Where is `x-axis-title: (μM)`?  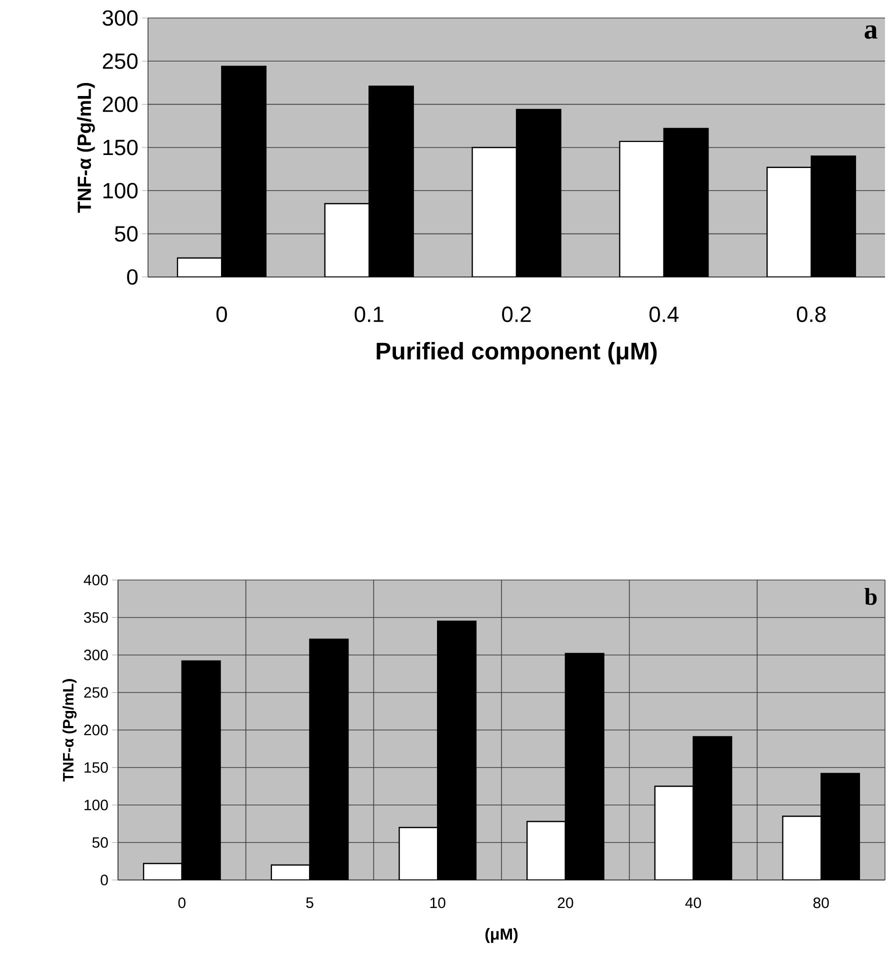 x-axis-title: (μM) is located at coordinates (501, 935).